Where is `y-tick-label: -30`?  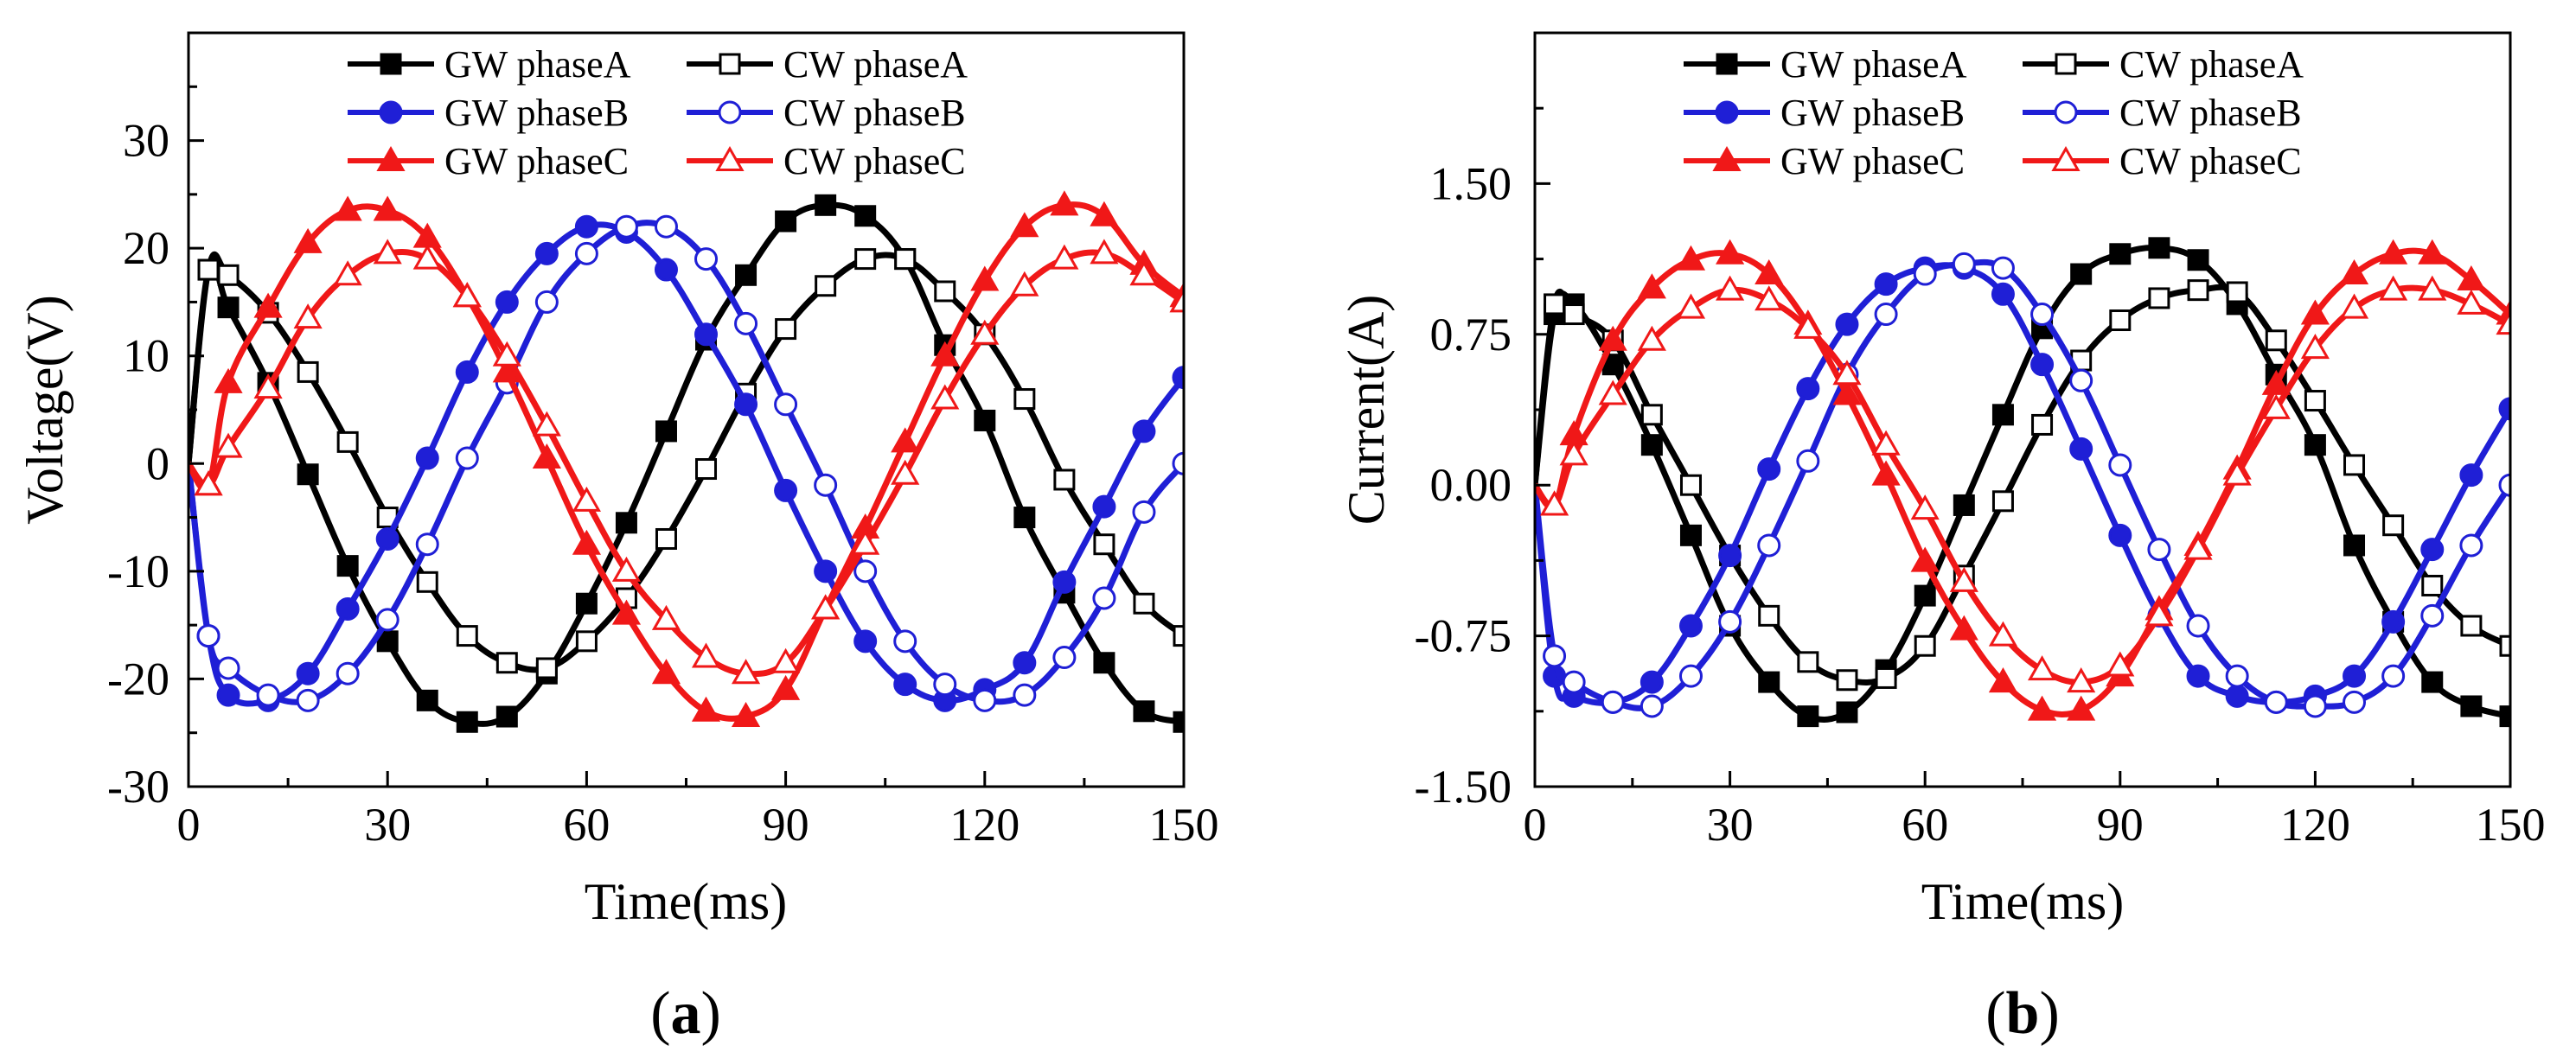 y-tick-label: -30 is located at coordinates (138, 787).